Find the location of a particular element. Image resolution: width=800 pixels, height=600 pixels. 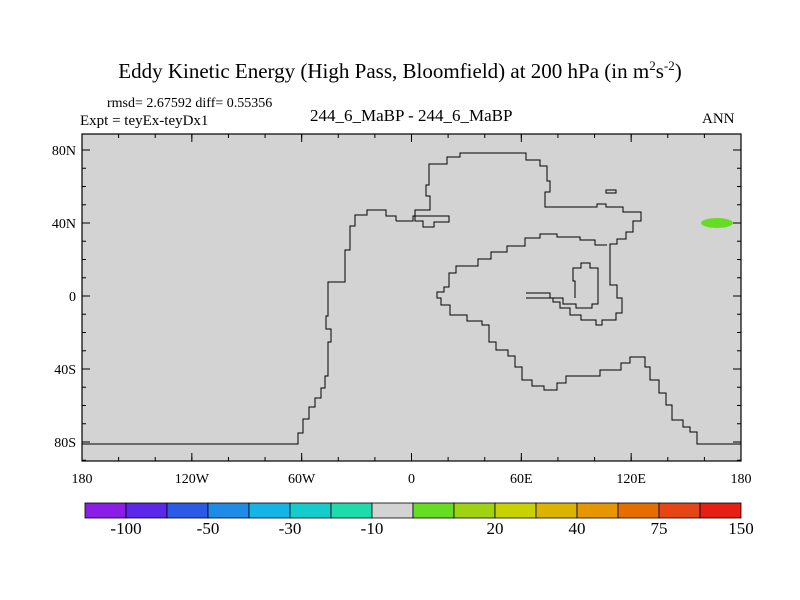

colorbar-label: 20 is located at coordinates (495, 528).